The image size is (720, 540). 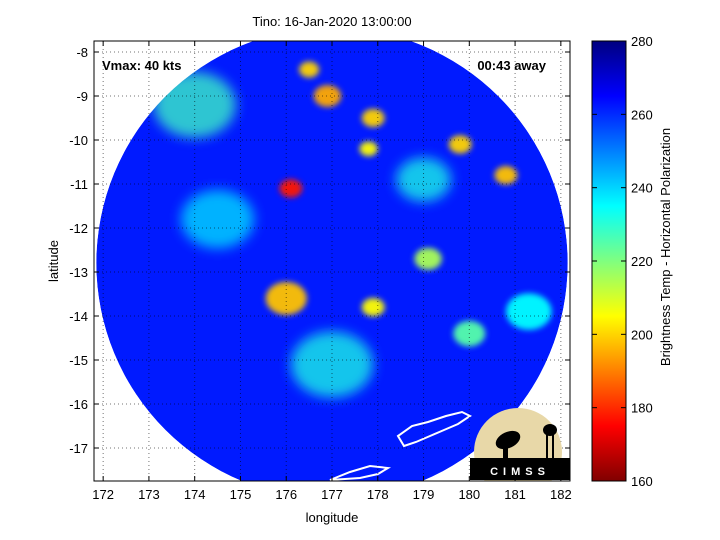 I want to click on y-tick-label: -15, so click(x=78, y=360).